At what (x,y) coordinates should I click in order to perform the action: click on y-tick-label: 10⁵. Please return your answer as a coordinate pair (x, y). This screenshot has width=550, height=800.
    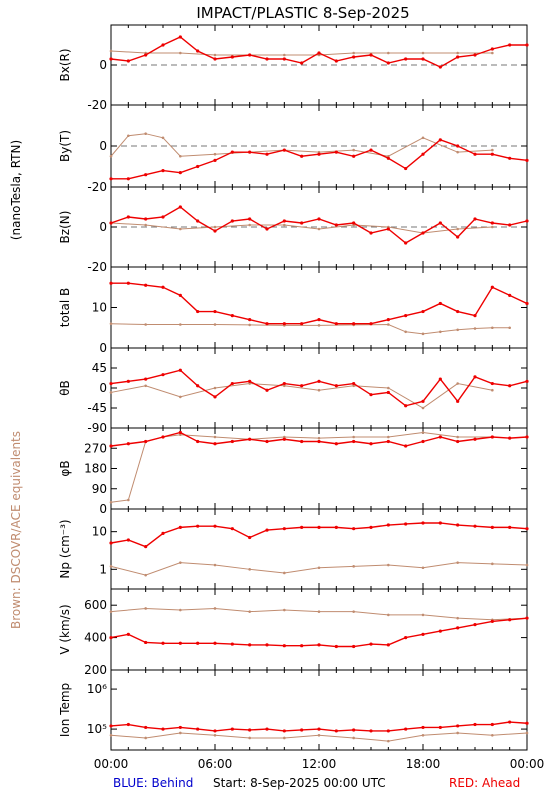
    Looking at the image, I should click on (97, 729).